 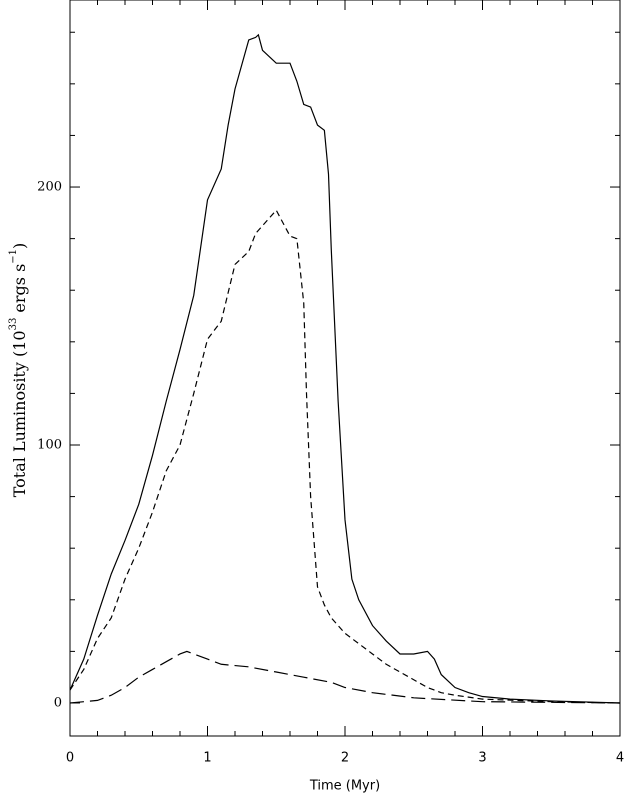 I want to click on y-label-part: Total Luminosity (10, so click(x=19, y=413).